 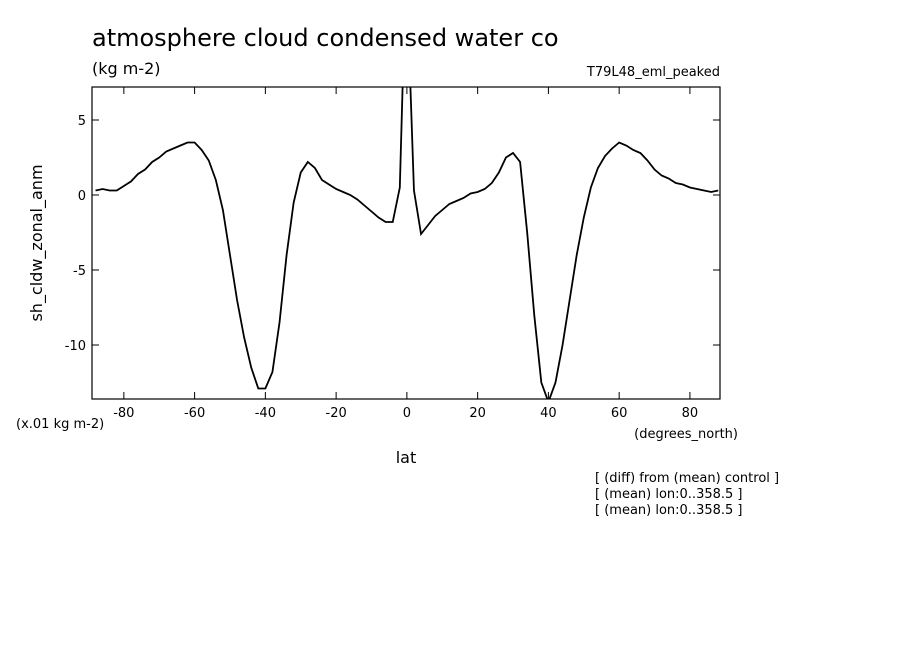 What do you see at coordinates (336, 413) in the screenshot?
I see `x-tick-label: -20` at bounding box center [336, 413].